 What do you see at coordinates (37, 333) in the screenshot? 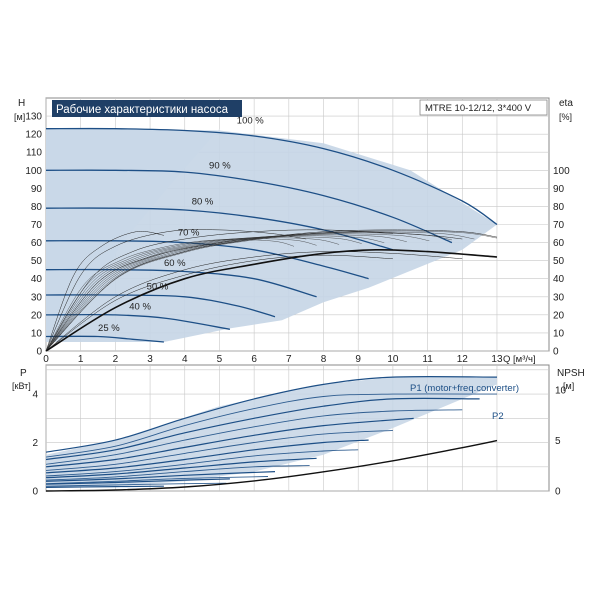
I see `h-tick-label: 10` at bounding box center [37, 333].